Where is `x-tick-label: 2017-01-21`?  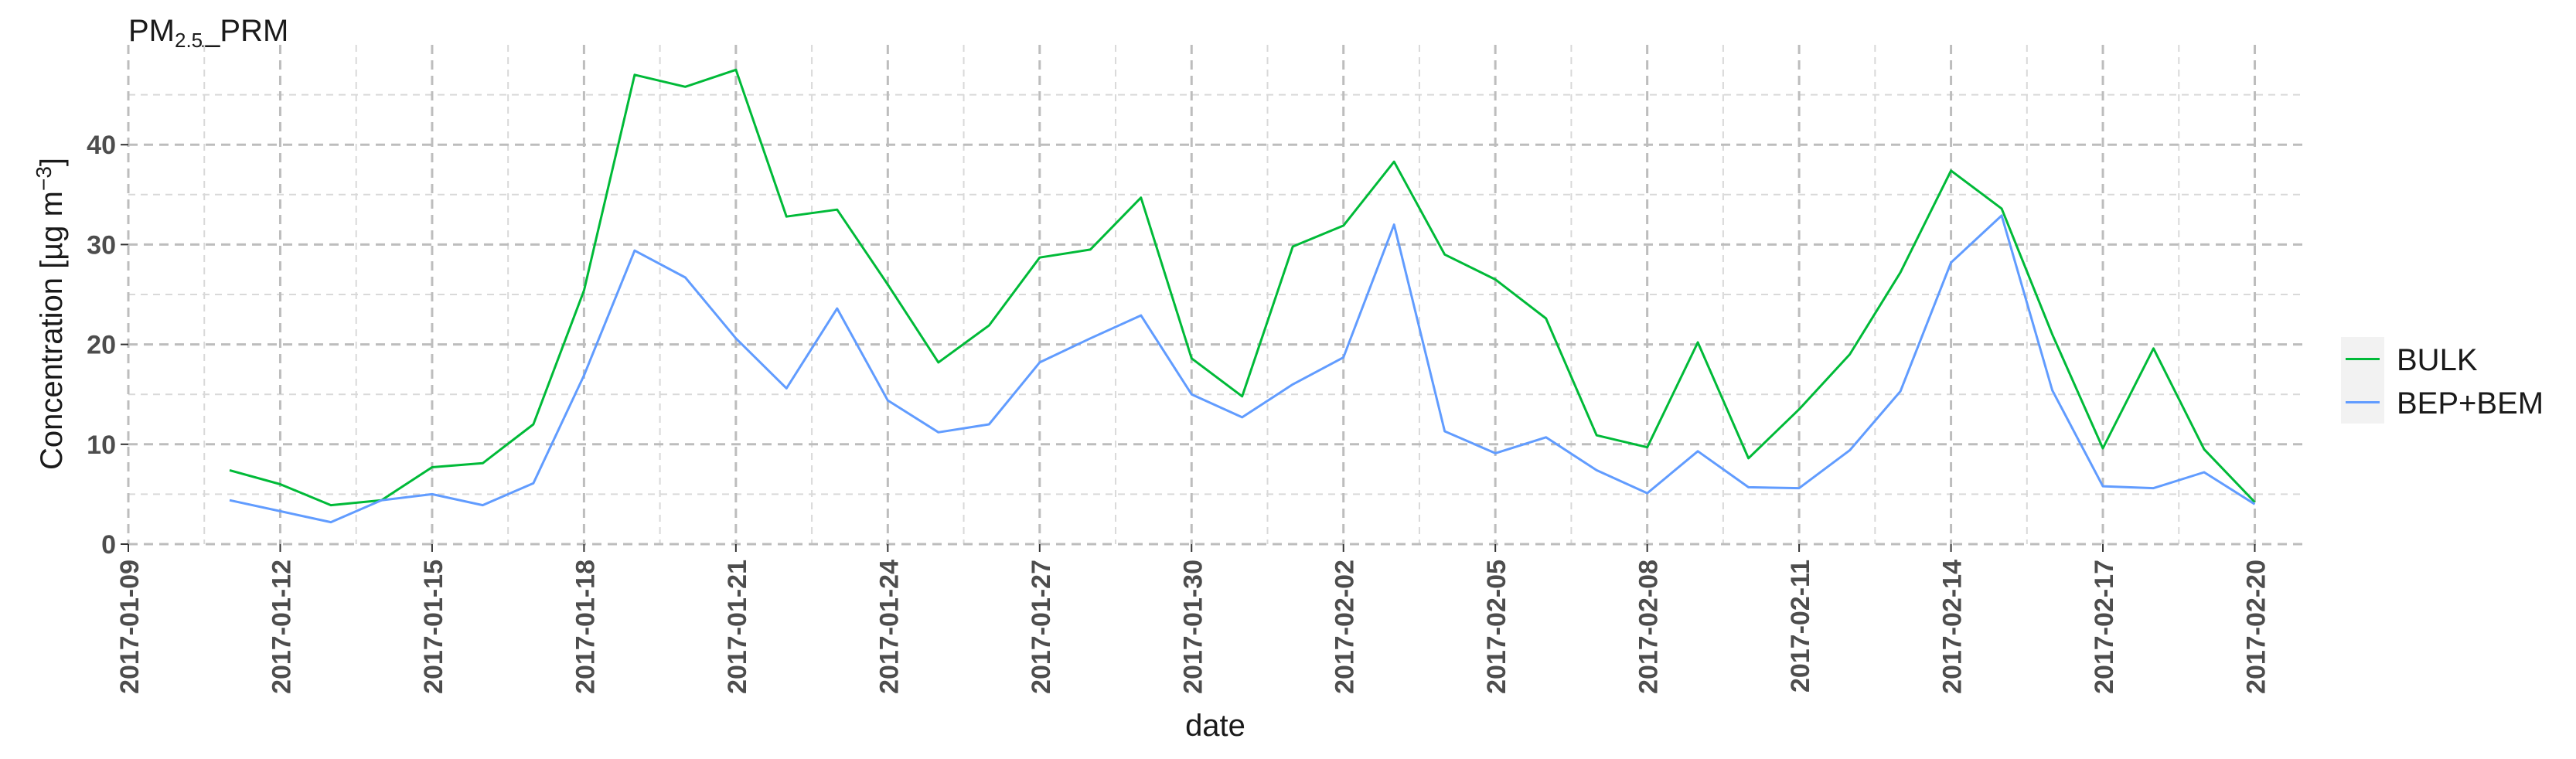
x-tick-label: 2017-01-21 is located at coordinates (737, 627).